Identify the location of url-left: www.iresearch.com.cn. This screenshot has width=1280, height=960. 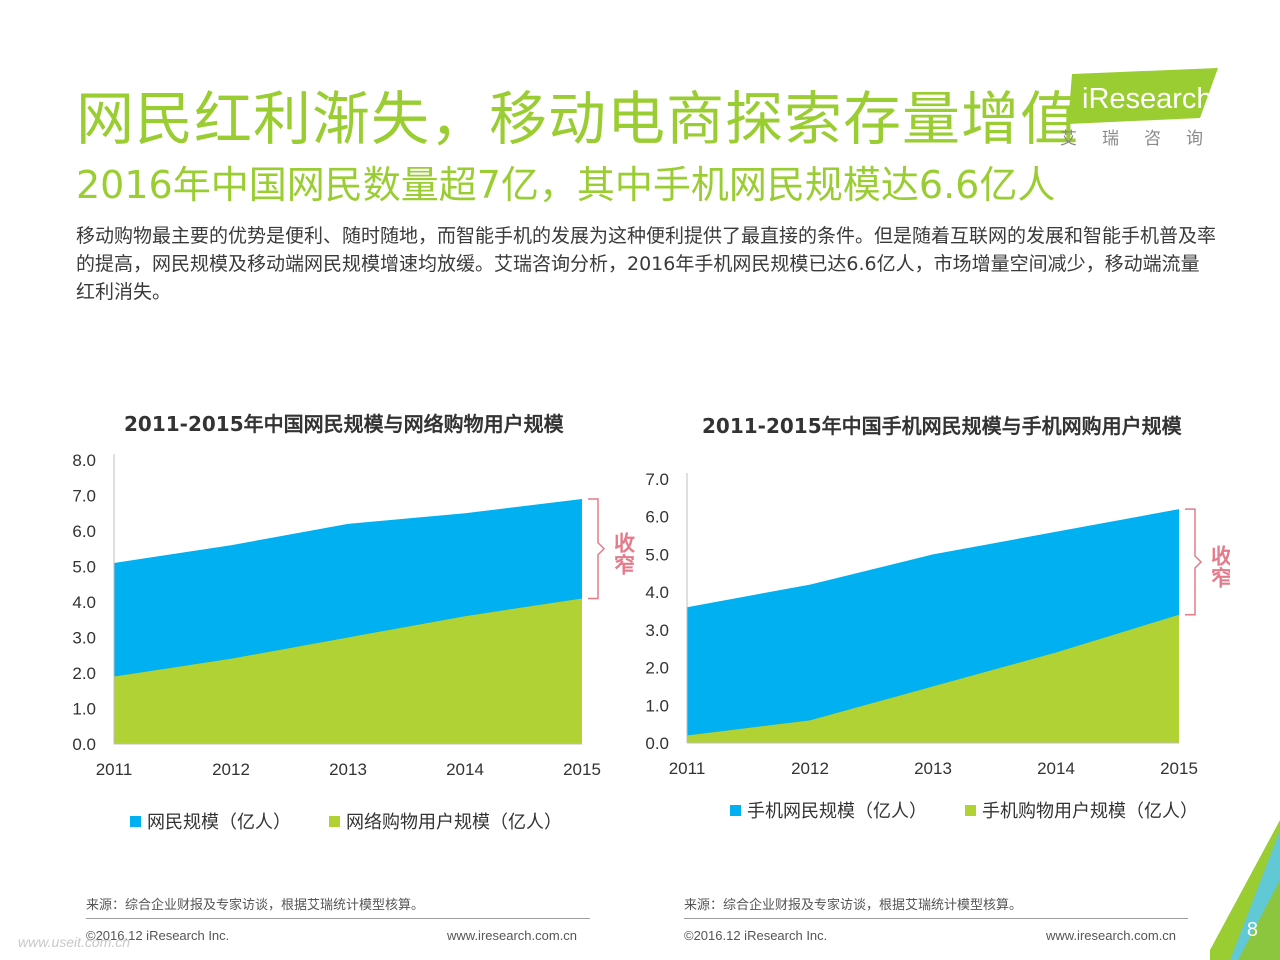
(512, 935).